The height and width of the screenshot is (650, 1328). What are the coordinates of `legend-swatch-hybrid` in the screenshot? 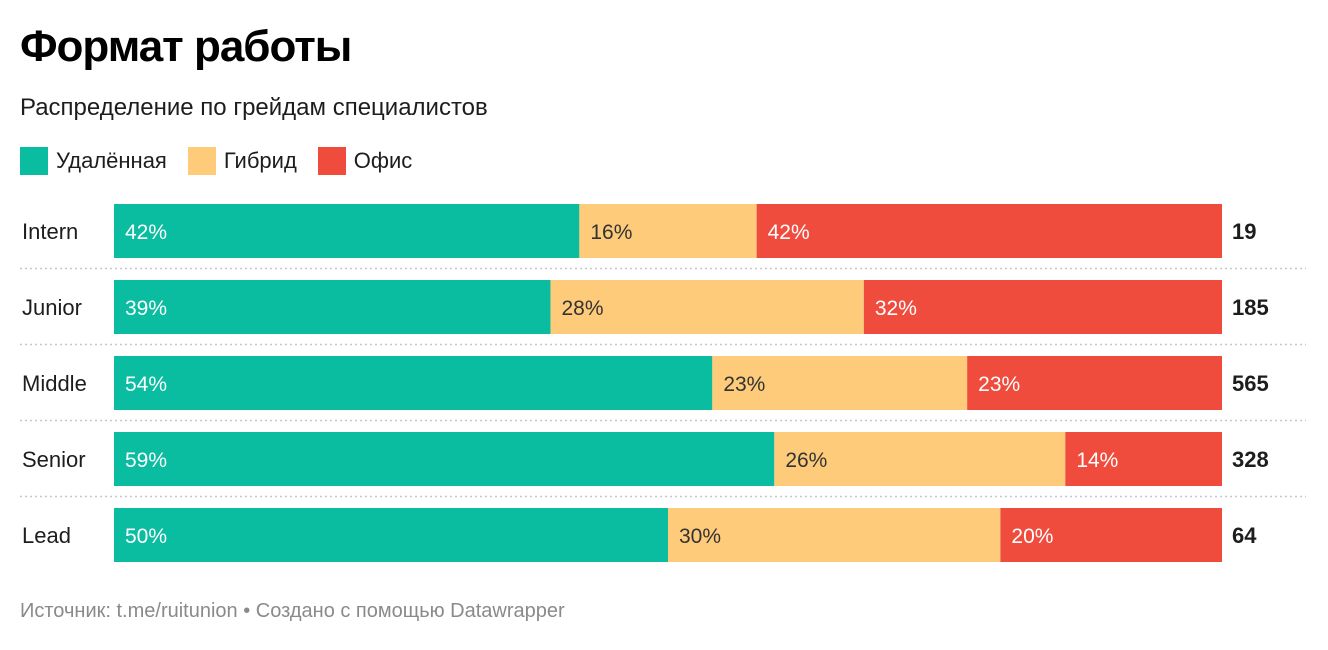 It's located at (201, 161).